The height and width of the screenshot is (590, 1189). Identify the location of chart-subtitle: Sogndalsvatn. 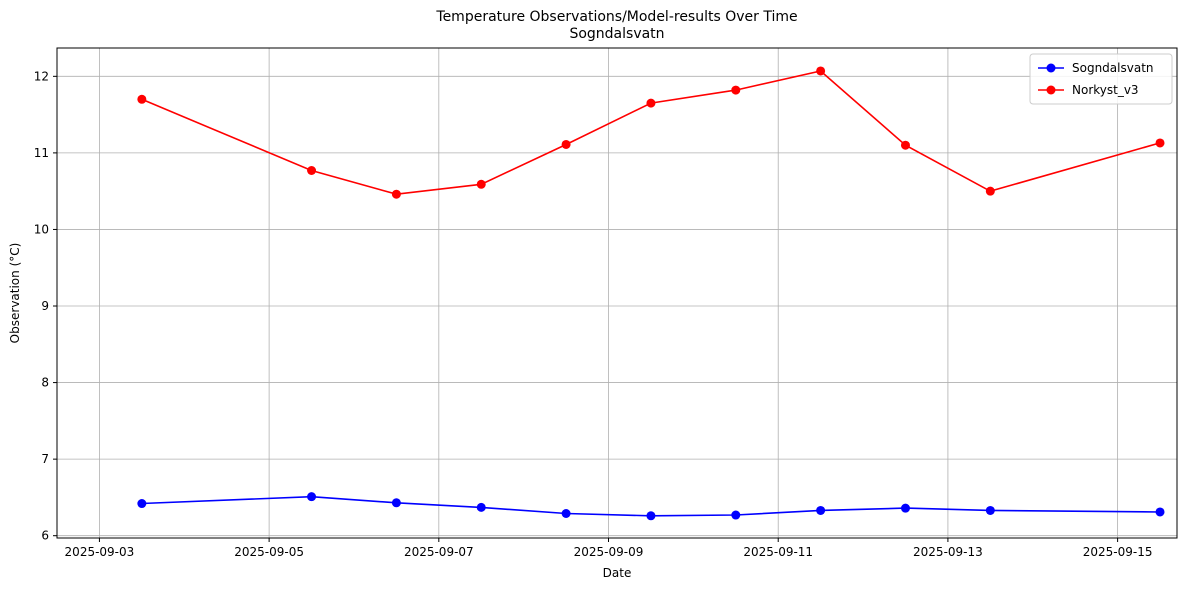
(616, 34).